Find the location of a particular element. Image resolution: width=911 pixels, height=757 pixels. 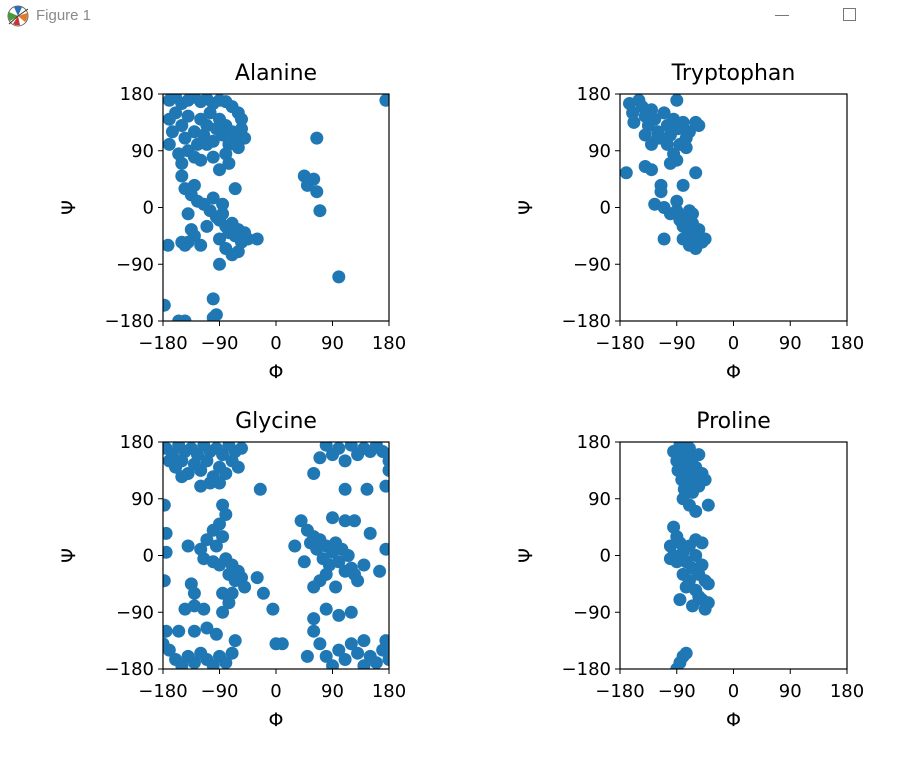

maximize-icon is located at coordinates (849, 14).